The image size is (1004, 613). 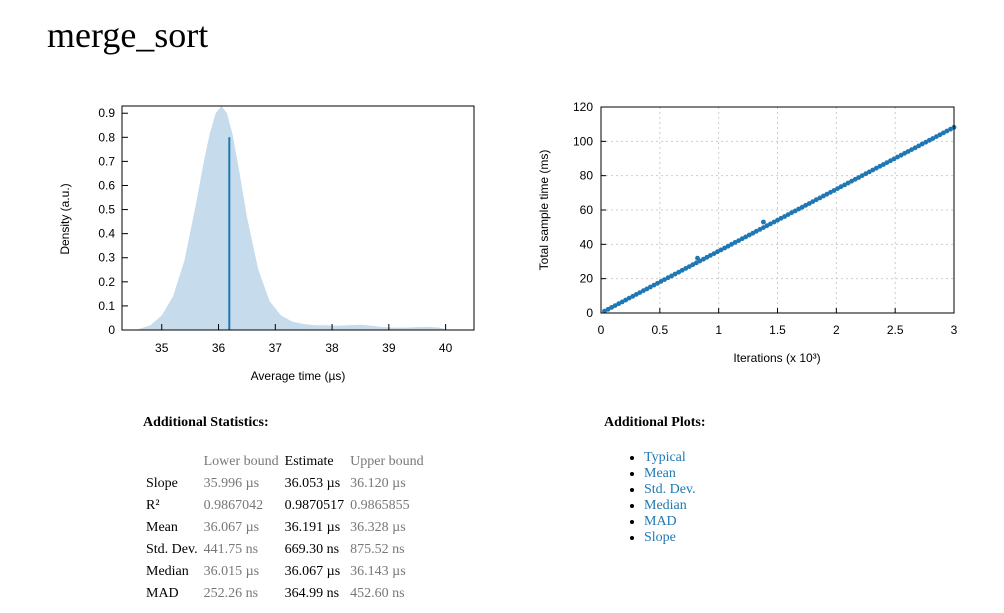 I want to click on stat-estimate: 36.067 µs, so click(x=312, y=571).